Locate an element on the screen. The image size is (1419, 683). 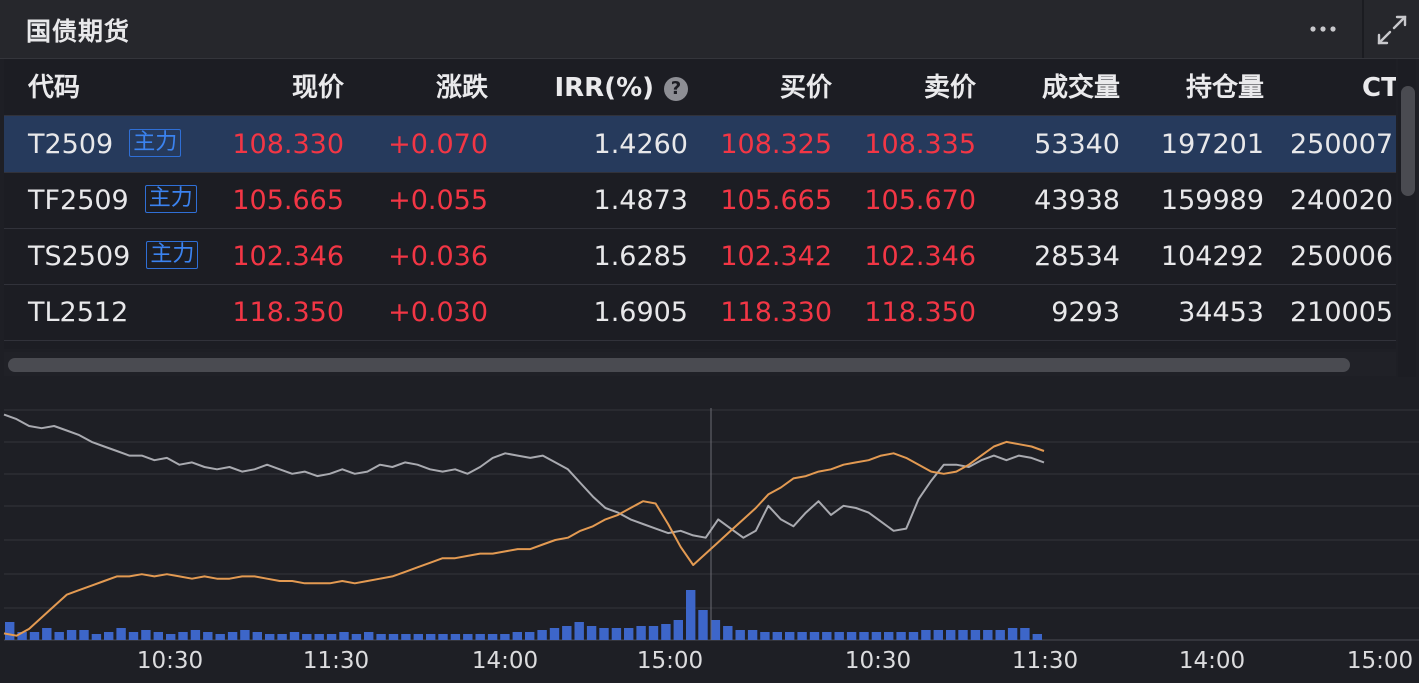
col-header-ct: CT is located at coordinates (1379, 88).